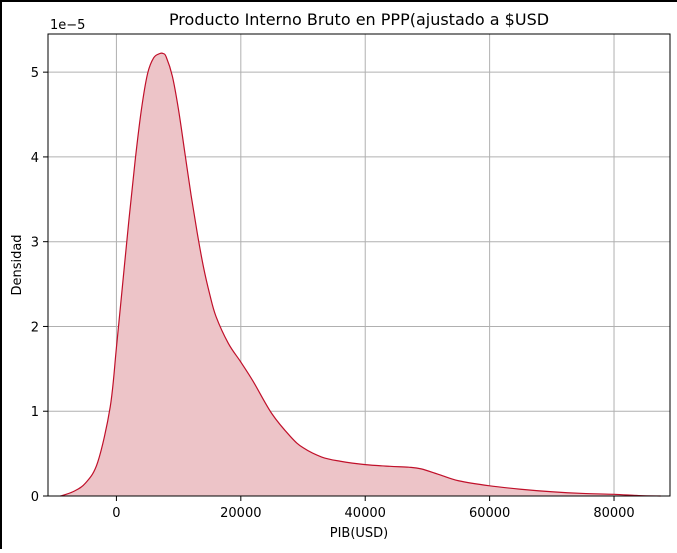 This screenshot has width=677, height=553. I want to click on x-tick-label: 40000, so click(365, 513).